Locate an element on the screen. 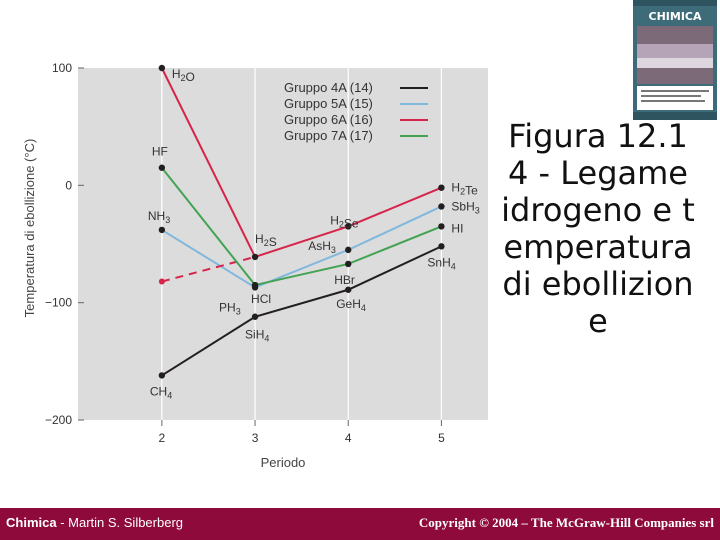 The image size is (720, 540). data-label: SiH4 is located at coordinates (257, 336).